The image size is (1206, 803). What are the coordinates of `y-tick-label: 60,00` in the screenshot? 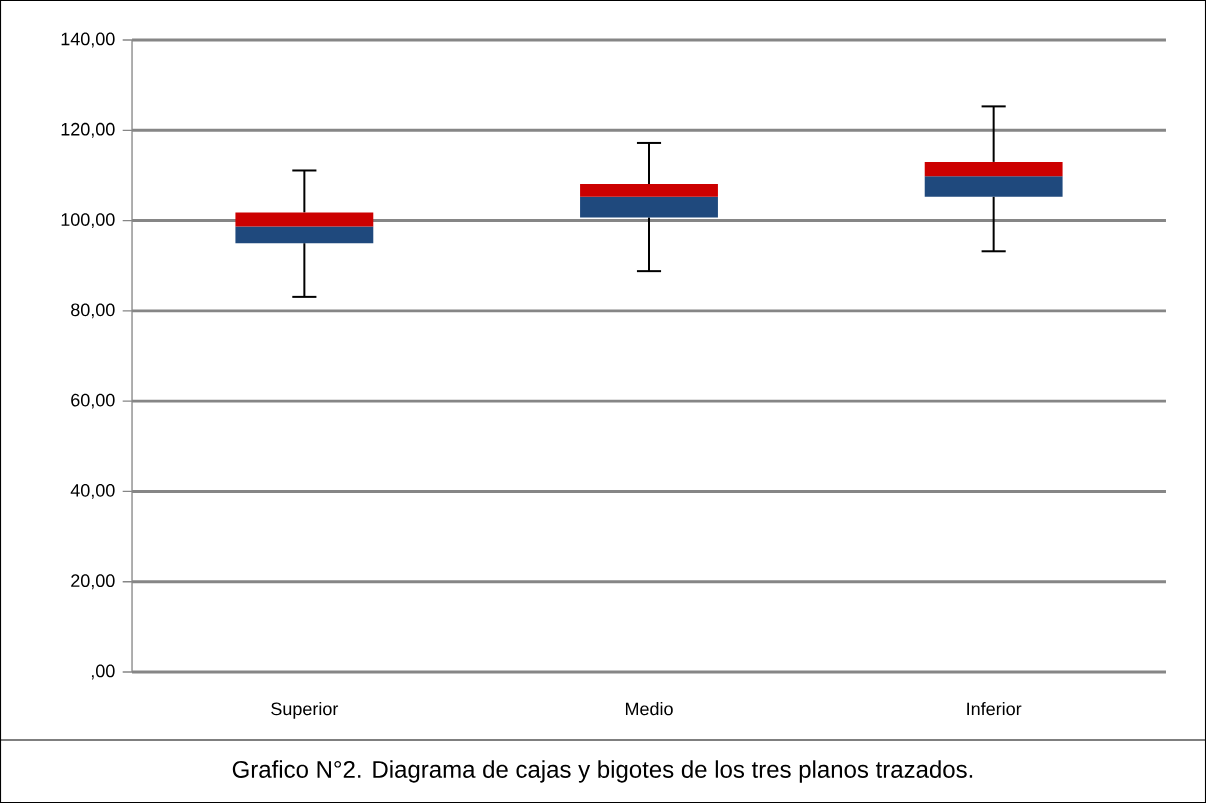 It's located at (93, 401).